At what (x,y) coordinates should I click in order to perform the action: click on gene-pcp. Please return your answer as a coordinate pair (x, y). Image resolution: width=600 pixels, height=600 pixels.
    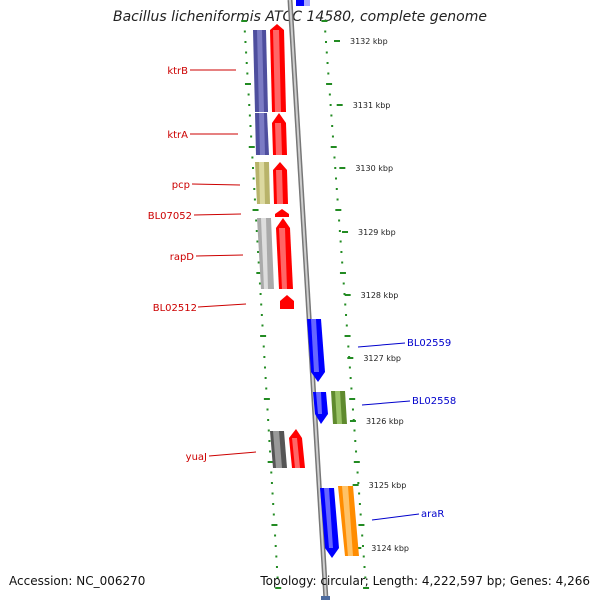
    Looking at the image, I should click on (271, 183).